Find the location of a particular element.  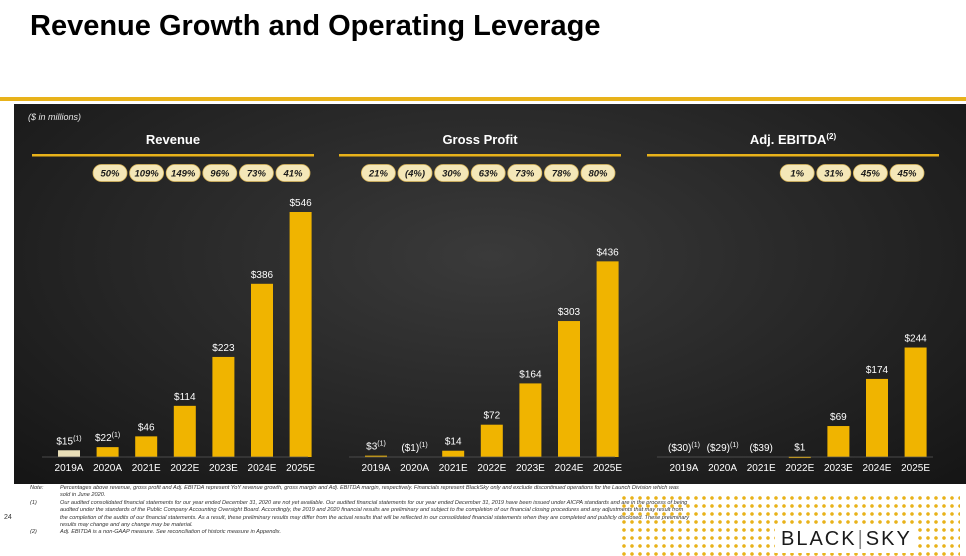

growth-pill-label: 149% is located at coordinates (183, 174).